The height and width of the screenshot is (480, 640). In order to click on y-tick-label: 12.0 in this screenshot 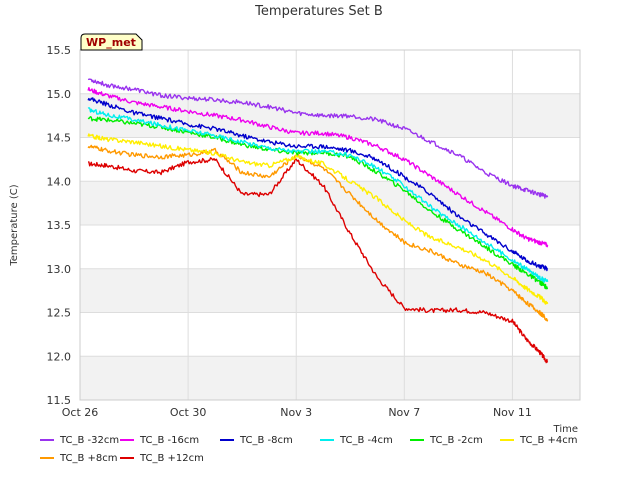, I will do `click(59, 356)`.